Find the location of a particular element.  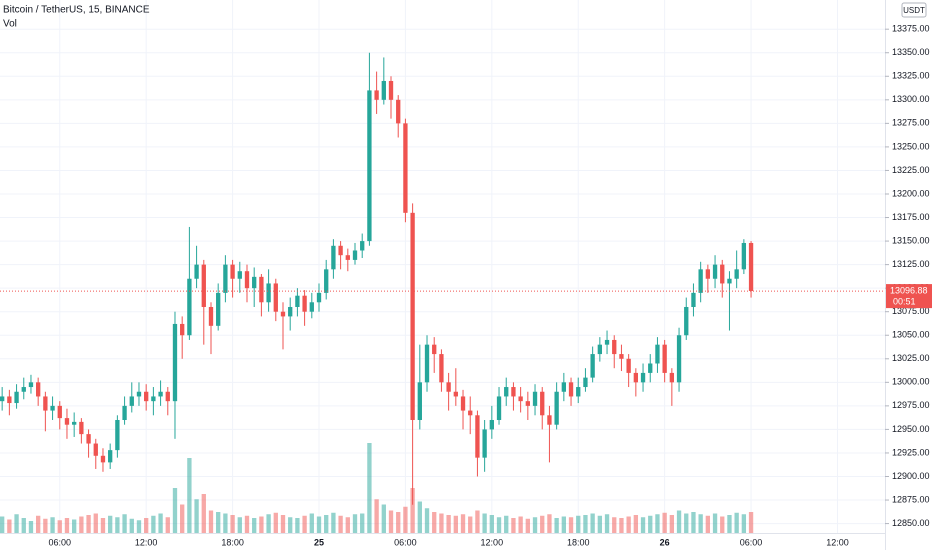

y-tick-label: 13075.00 is located at coordinates (911, 311).